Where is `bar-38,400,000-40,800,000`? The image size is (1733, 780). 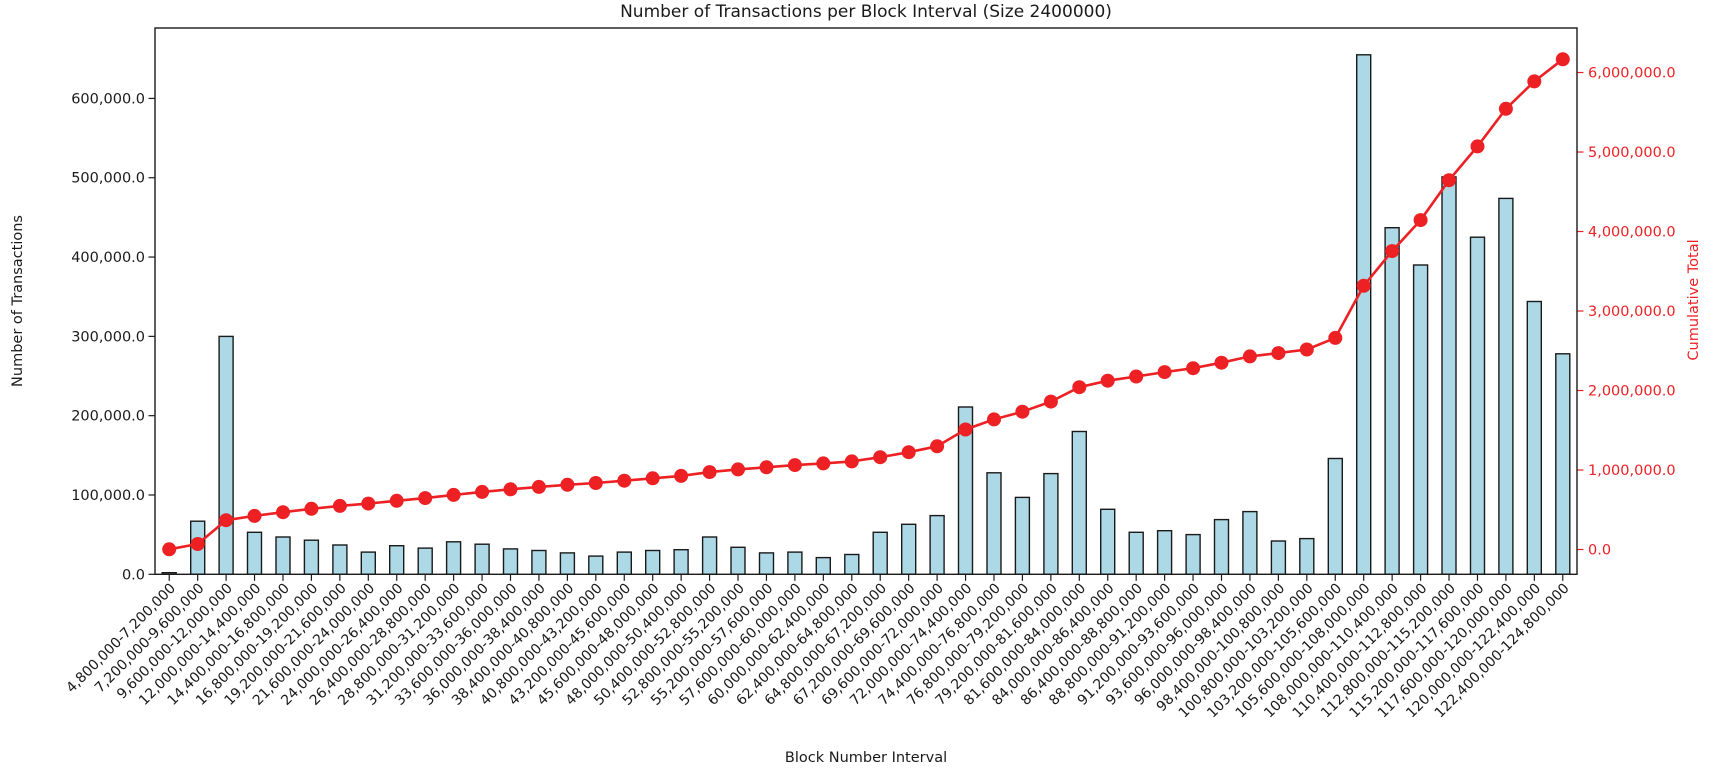
bar-38,400,000-40,800,000 is located at coordinates (567, 564).